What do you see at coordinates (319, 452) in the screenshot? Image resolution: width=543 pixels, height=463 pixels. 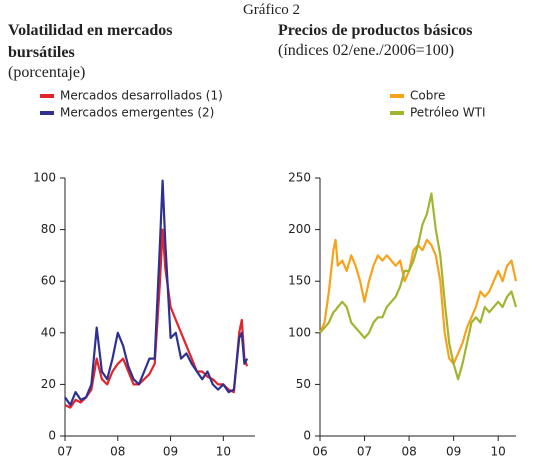 I see `x-tick-label: 06` at bounding box center [319, 452].